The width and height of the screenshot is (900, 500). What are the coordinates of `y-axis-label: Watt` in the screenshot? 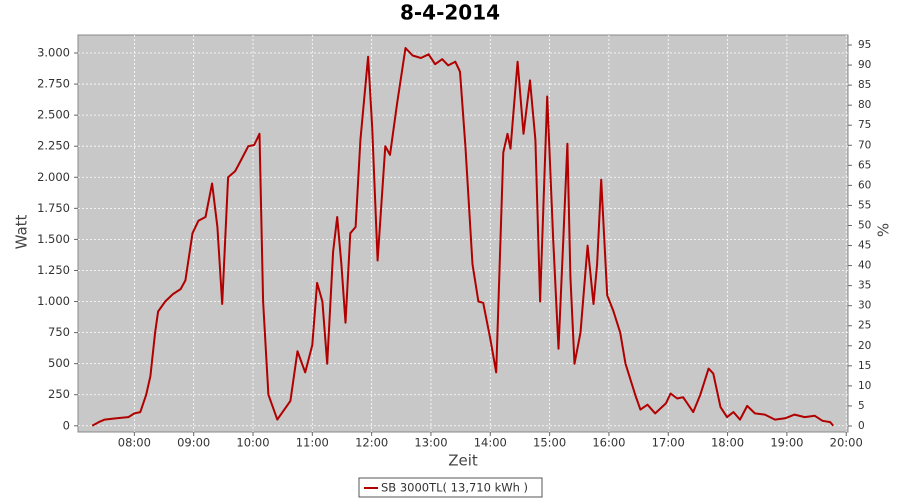 It's located at (22, 231).